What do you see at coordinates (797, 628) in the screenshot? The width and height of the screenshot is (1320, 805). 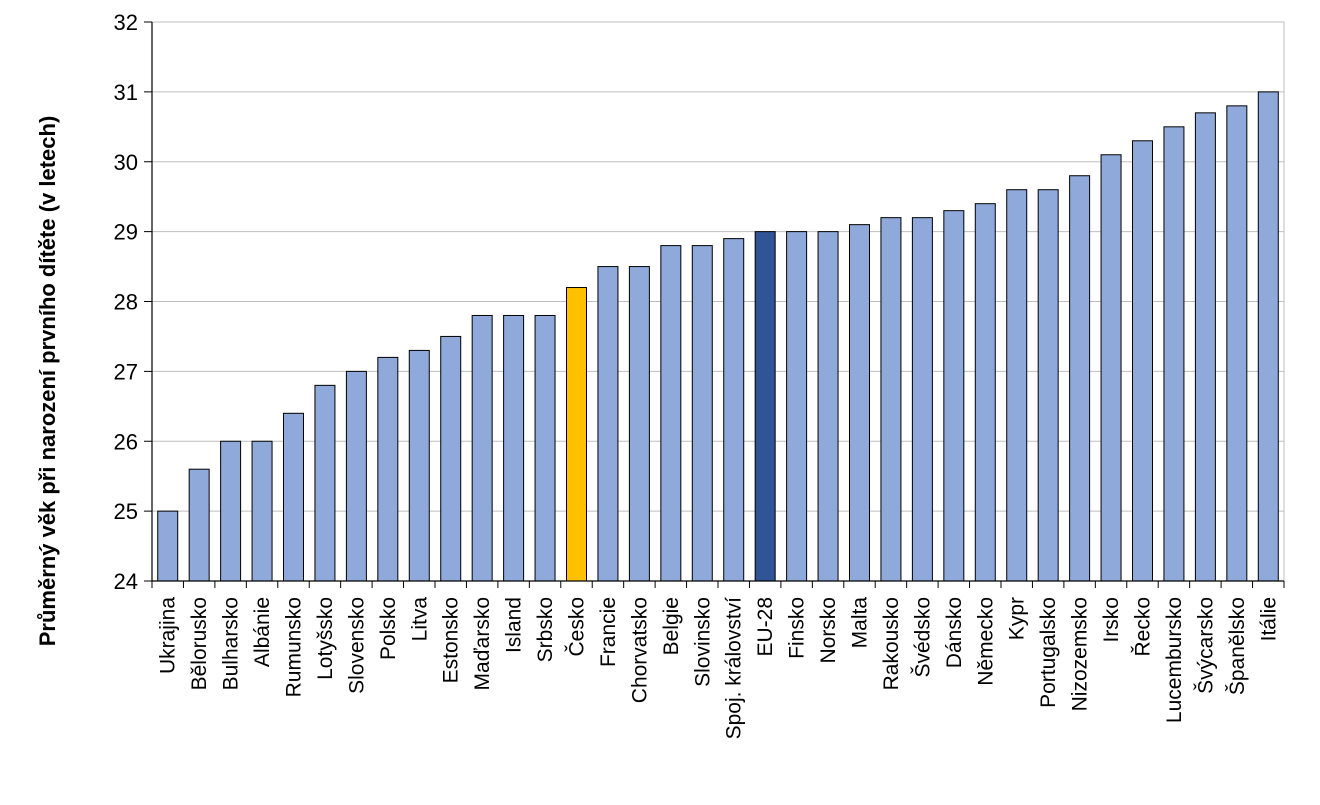 I see `x-tick-label: Finsko` at bounding box center [797, 628].